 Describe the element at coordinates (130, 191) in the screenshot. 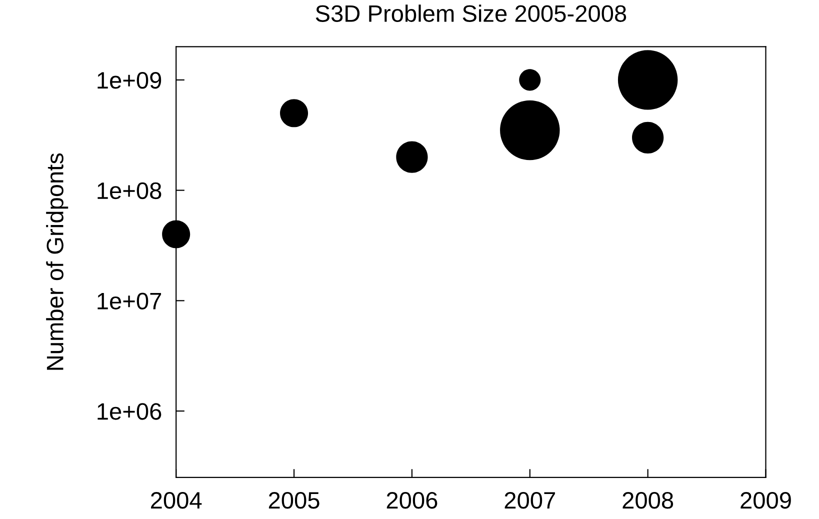

I see `y-tick-label: 1e+08` at that location.